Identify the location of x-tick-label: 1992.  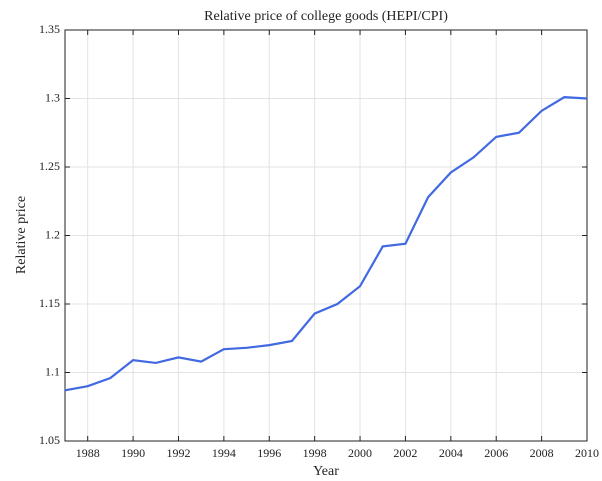
(178, 453).